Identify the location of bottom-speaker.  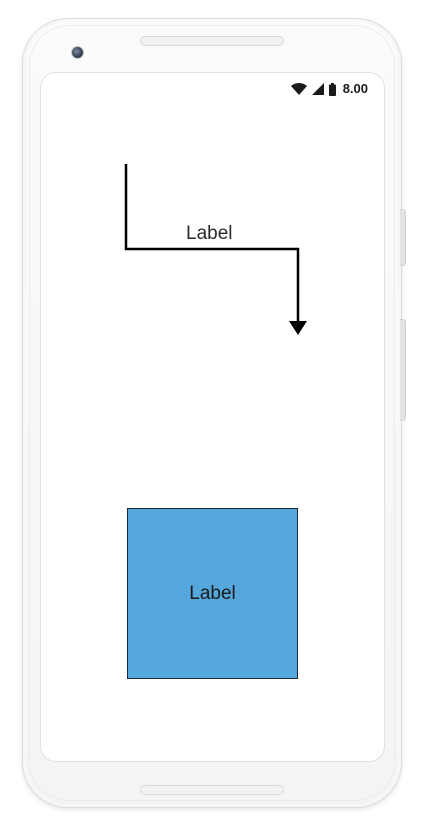
(212, 790).